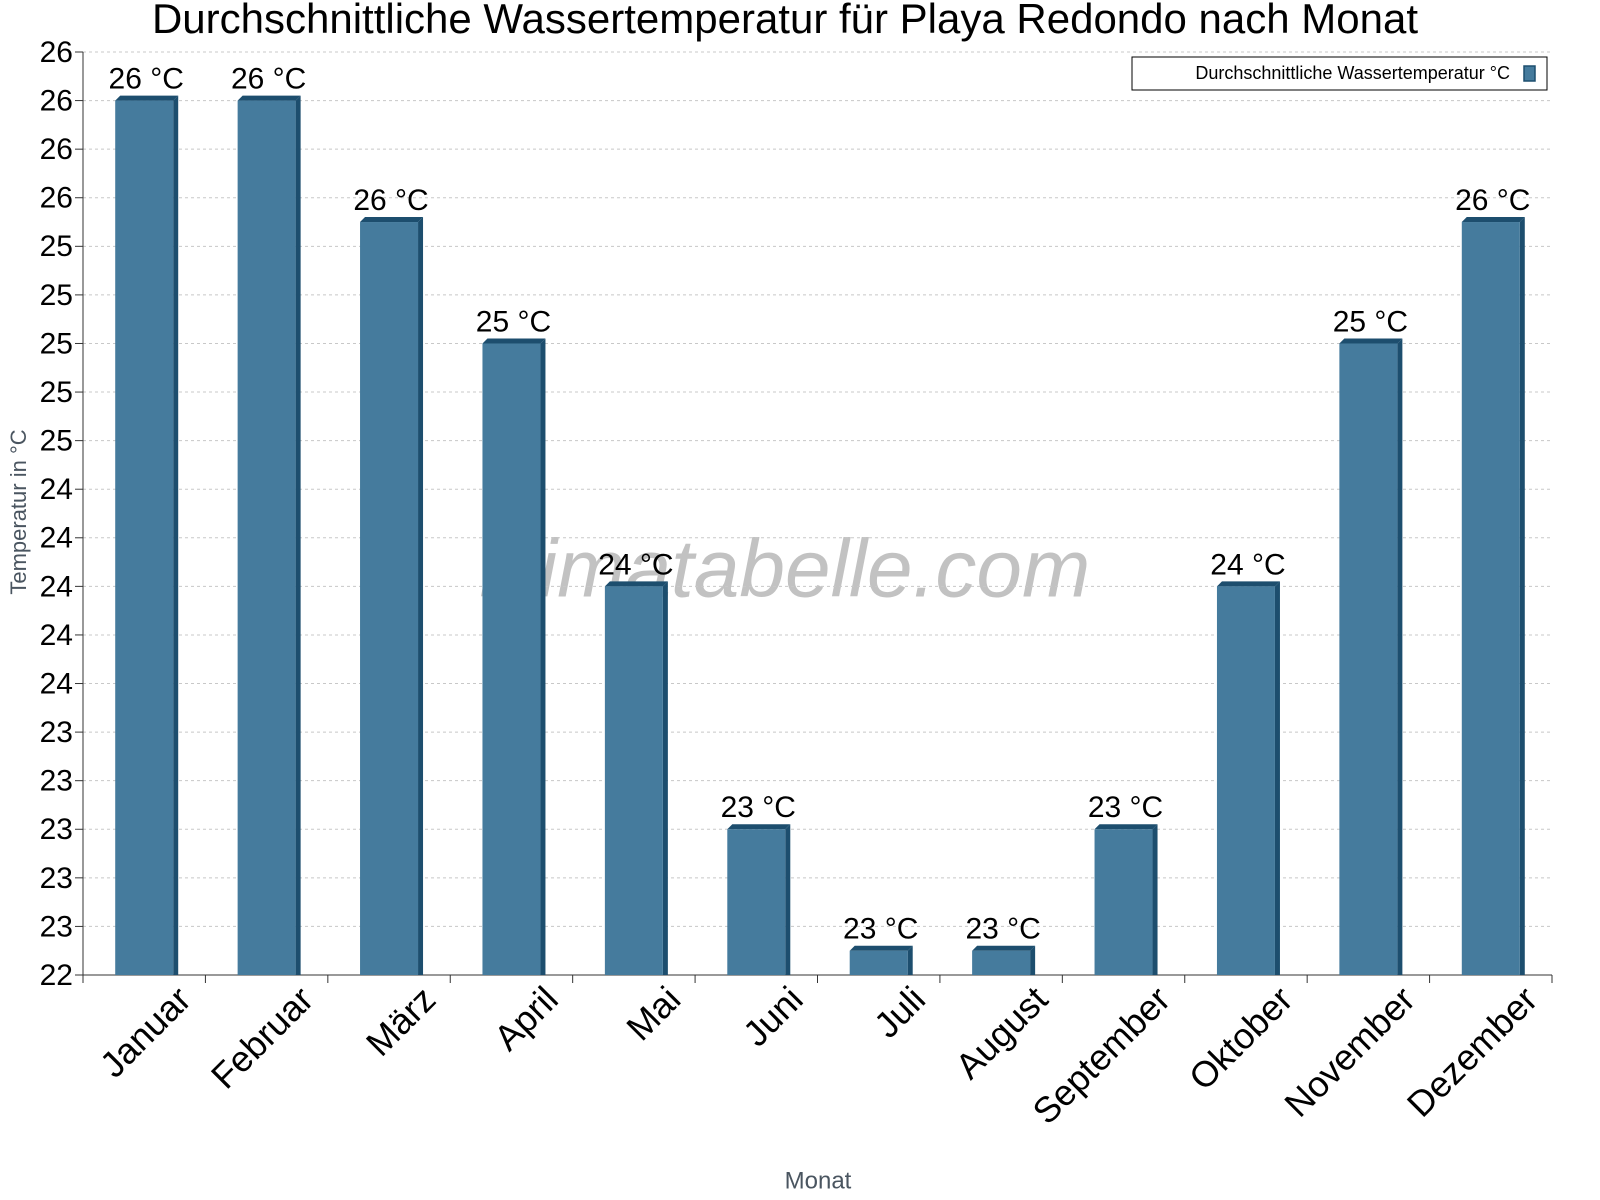  Describe the element at coordinates (818, 1180) in the screenshot. I see `x-axis-label: Monat` at that location.